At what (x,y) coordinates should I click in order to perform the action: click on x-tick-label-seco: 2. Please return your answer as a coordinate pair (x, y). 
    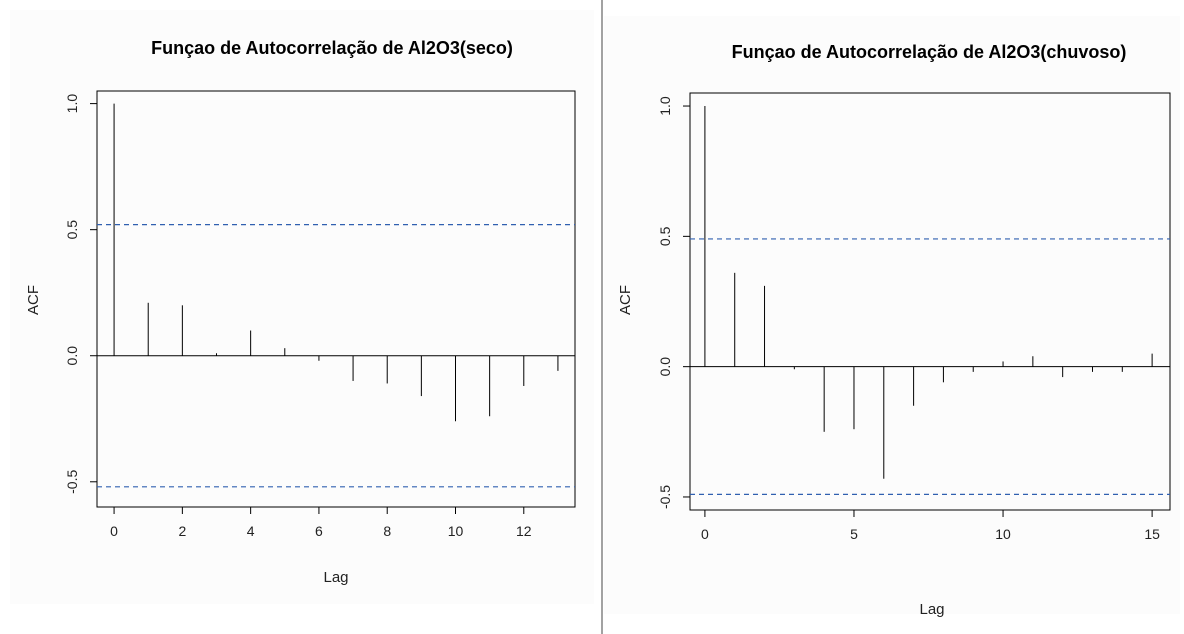
    Looking at the image, I should click on (182, 531).